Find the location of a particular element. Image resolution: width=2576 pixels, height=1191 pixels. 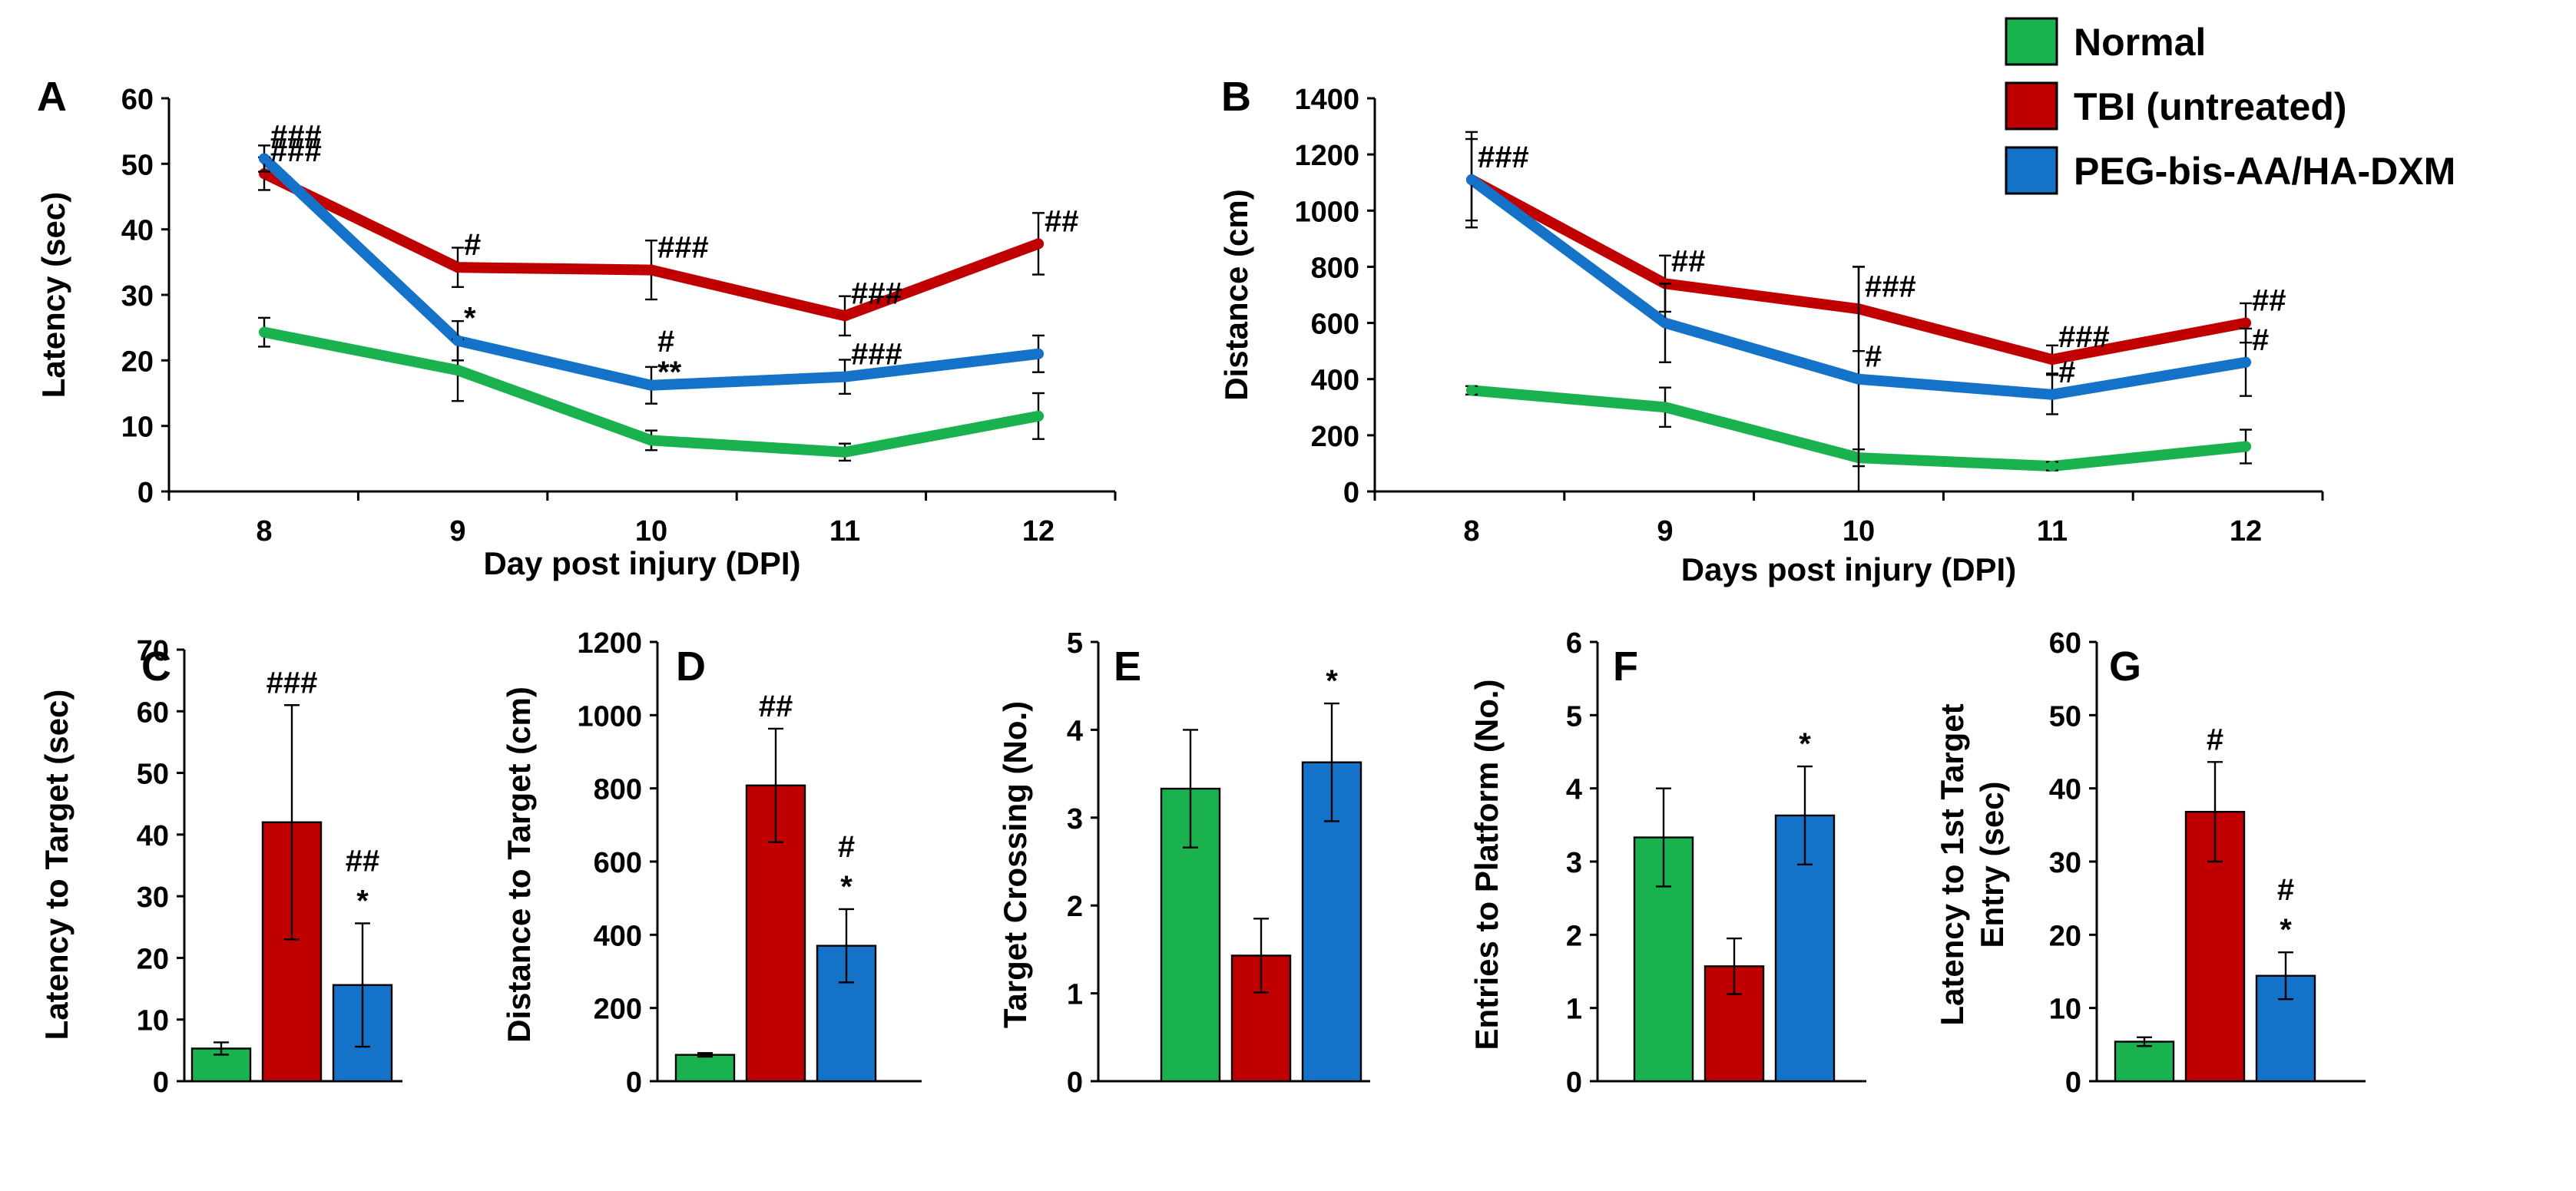

y-axis-label: Target Crossing (No.) is located at coordinates (1015, 864).